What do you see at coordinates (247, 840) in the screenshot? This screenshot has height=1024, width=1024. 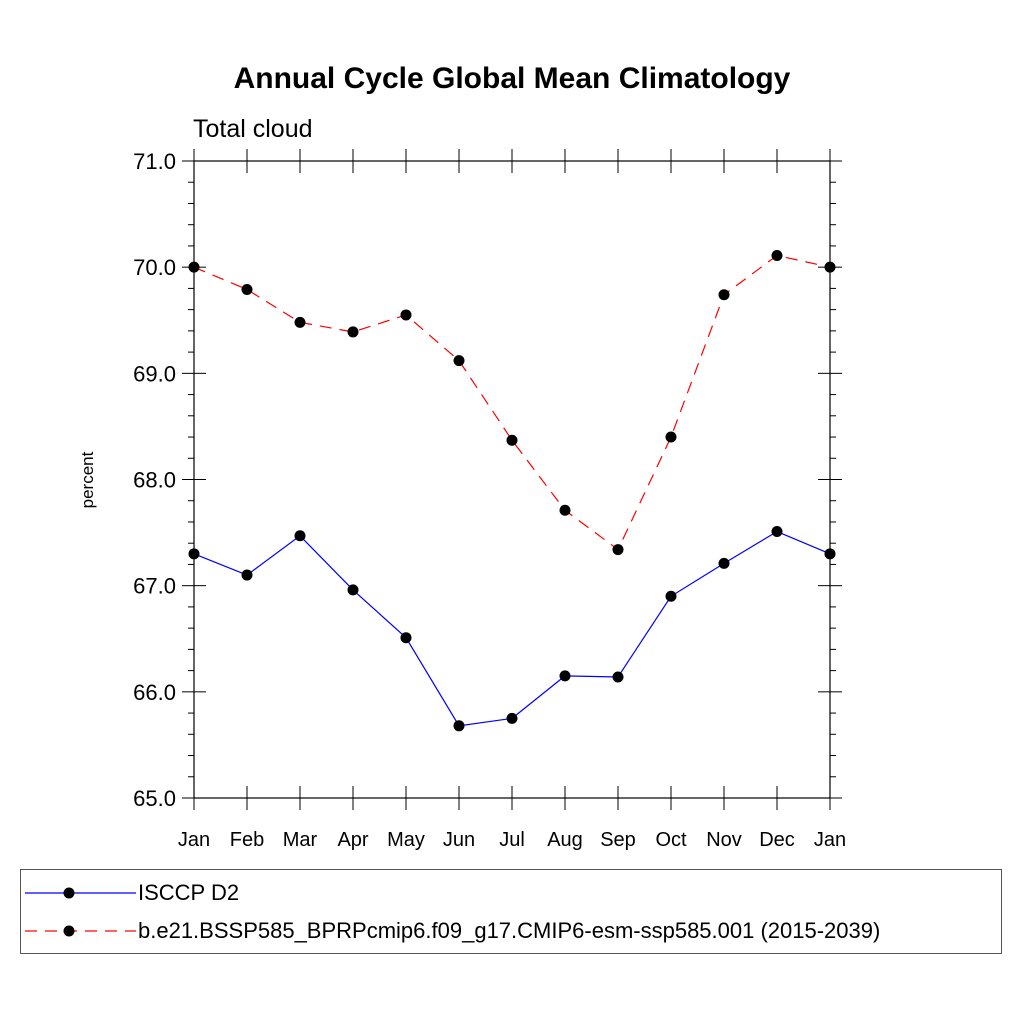 I see `x-tick-label: Feb` at bounding box center [247, 840].